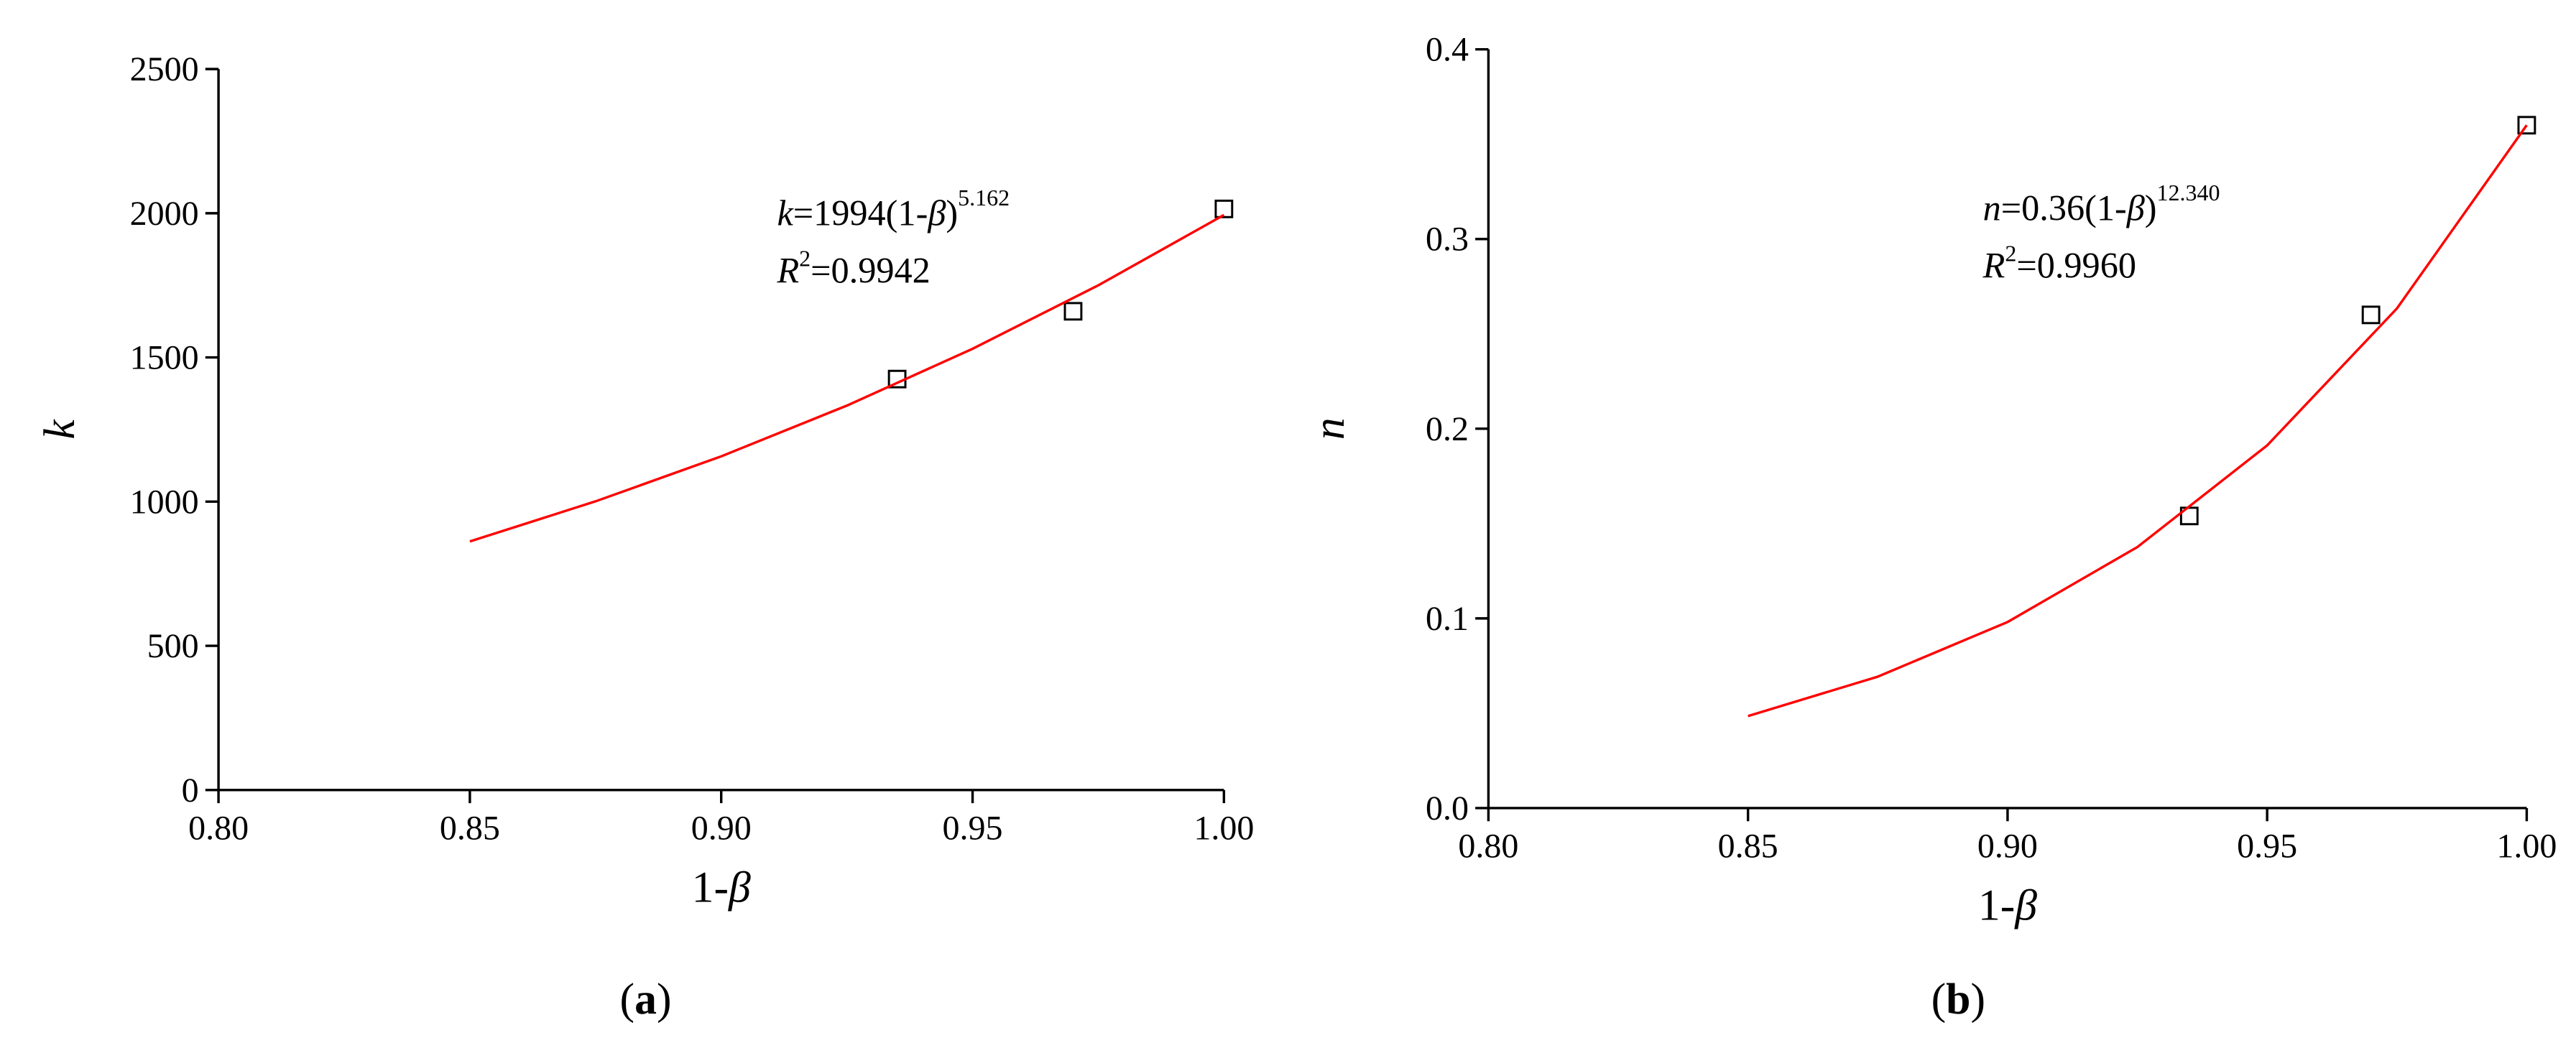 Image resolution: width=2576 pixels, height=1043 pixels. What do you see at coordinates (173, 646) in the screenshot?
I see `y-tick-label: 500` at bounding box center [173, 646].